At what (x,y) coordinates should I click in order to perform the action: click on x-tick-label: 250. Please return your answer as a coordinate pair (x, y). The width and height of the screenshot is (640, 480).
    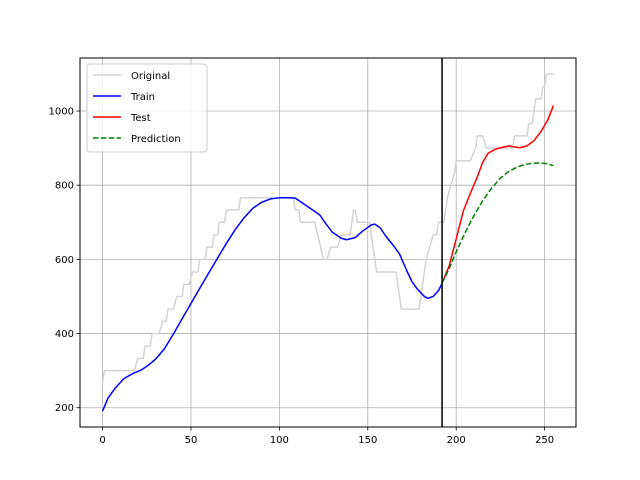
    Looking at the image, I should click on (544, 440).